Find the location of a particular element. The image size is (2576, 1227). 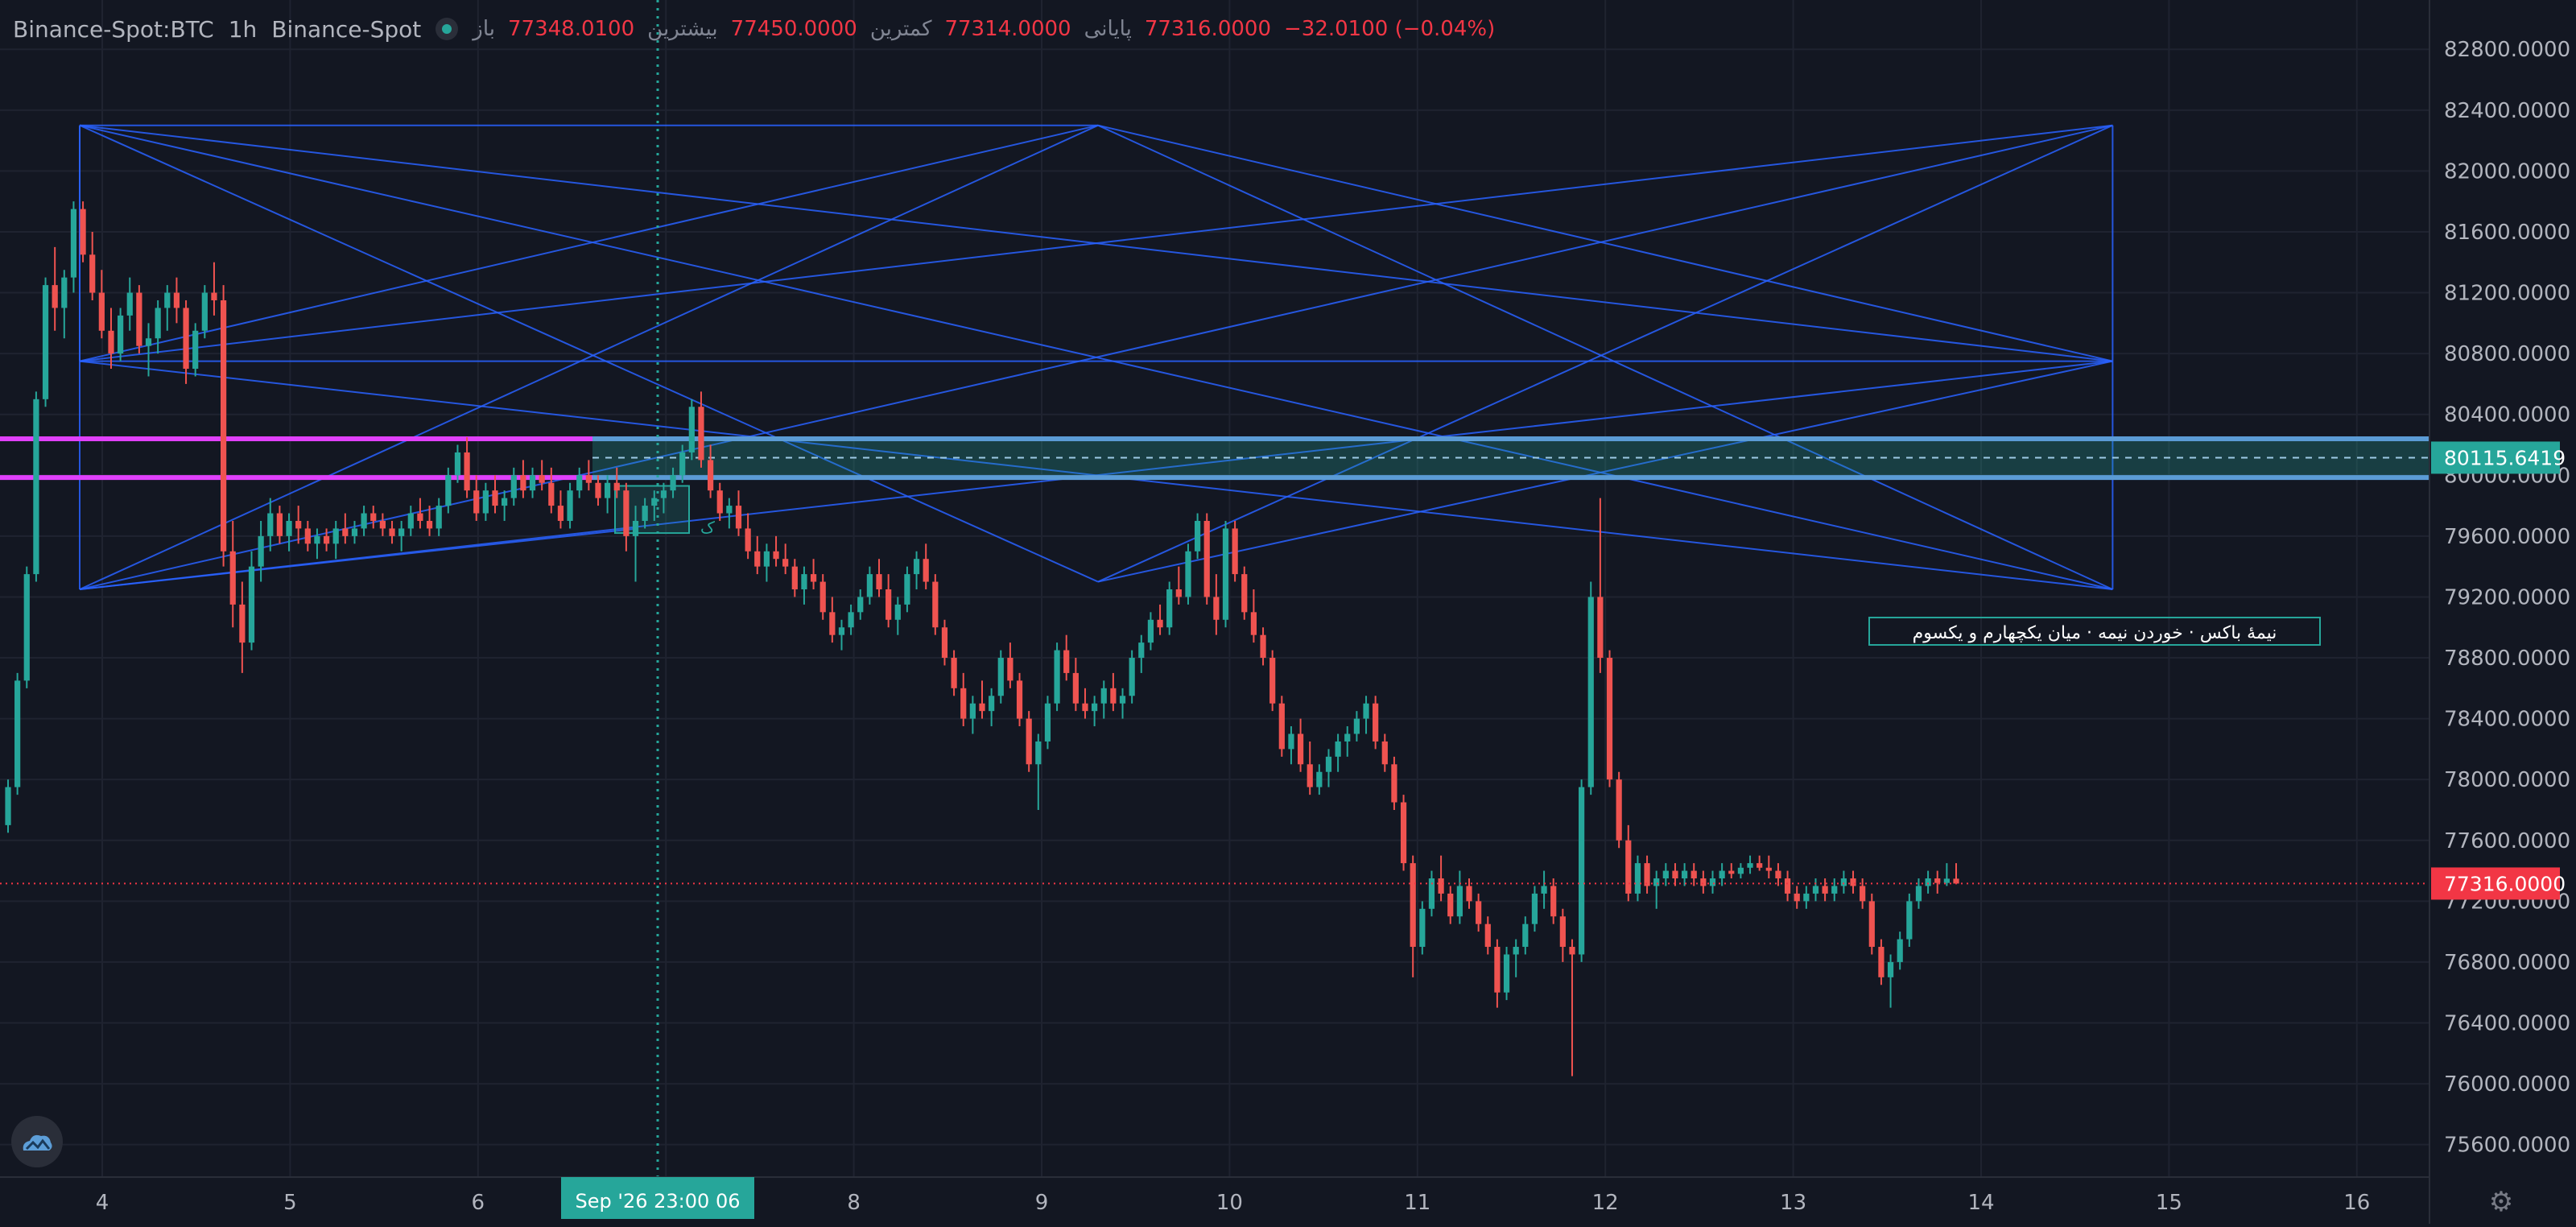

annotation-box is located at coordinates (2094, 632).